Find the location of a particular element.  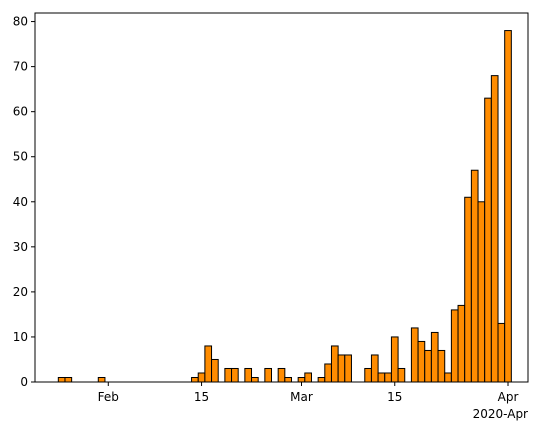

y-tick-label: 60 is located at coordinates (20, 112).